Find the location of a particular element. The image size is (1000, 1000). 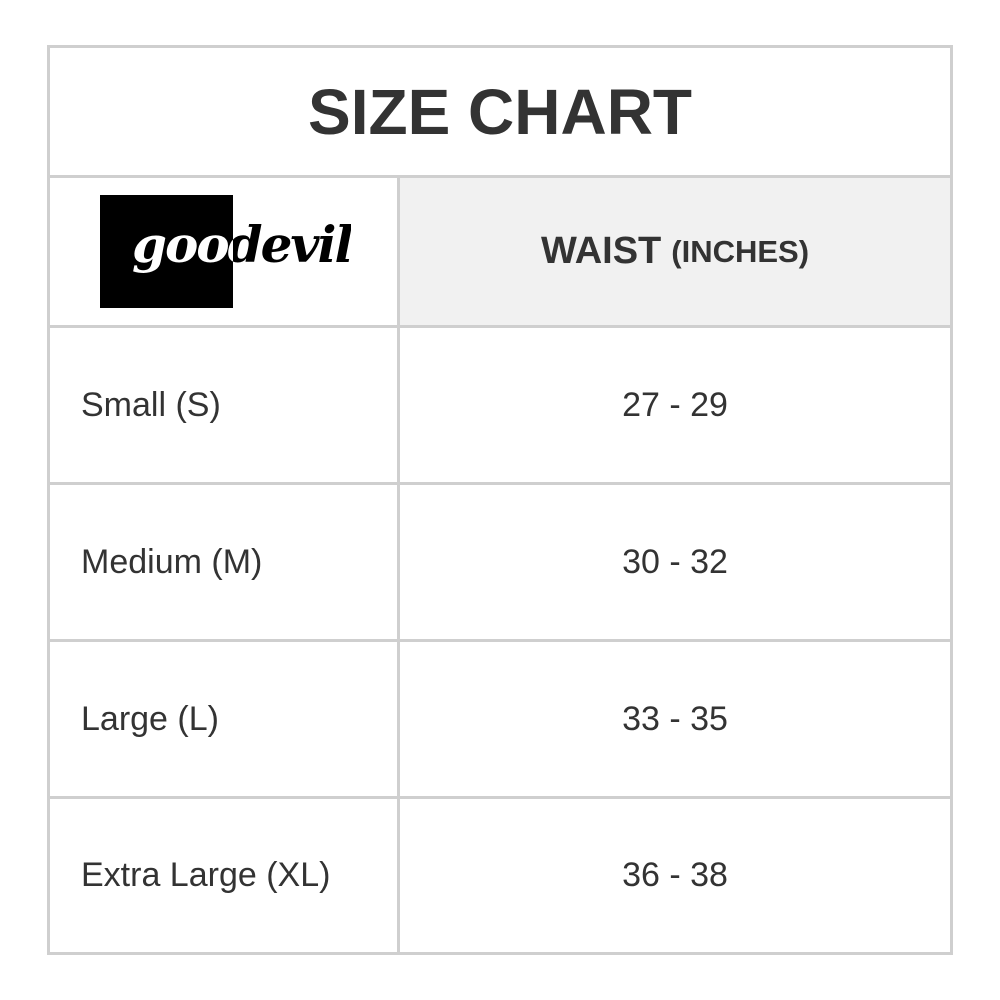

table-row: Small (S) 27 - 29 is located at coordinates (500, 406).